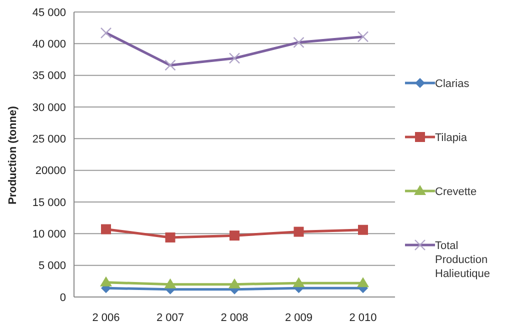 The height and width of the screenshot is (331, 509). Describe the element at coordinates (451, 138) in the screenshot. I see `legend-label: Tilapia` at that location.